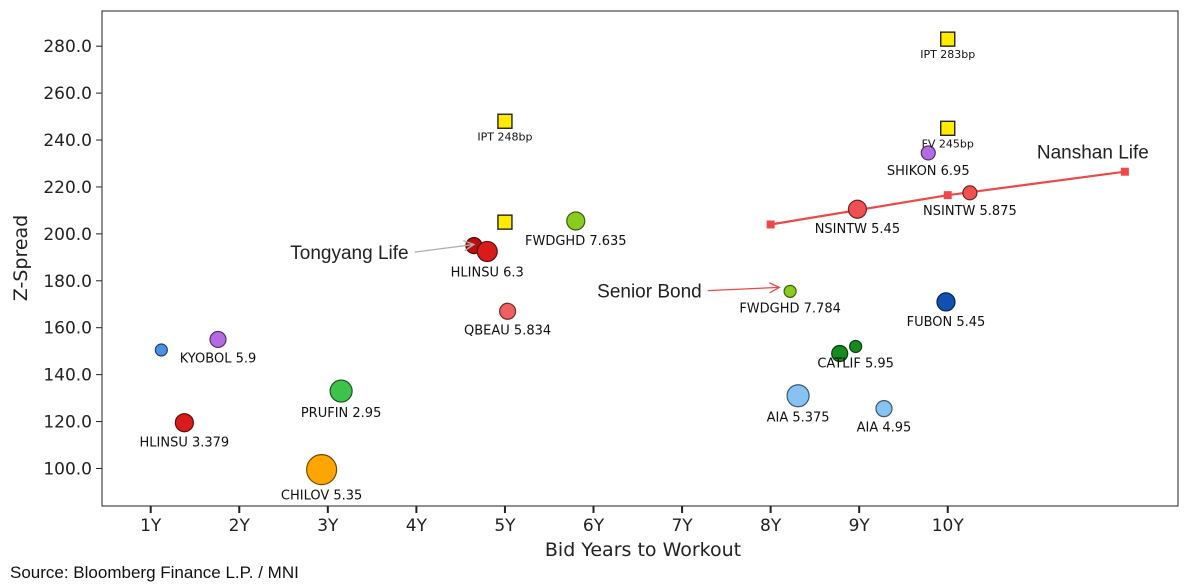 This screenshot has height=586, width=1192. What do you see at coordinates (505, 526) in the screenshot?
I see `x-tick-label: 5Y` at bounding box center [505, 526].